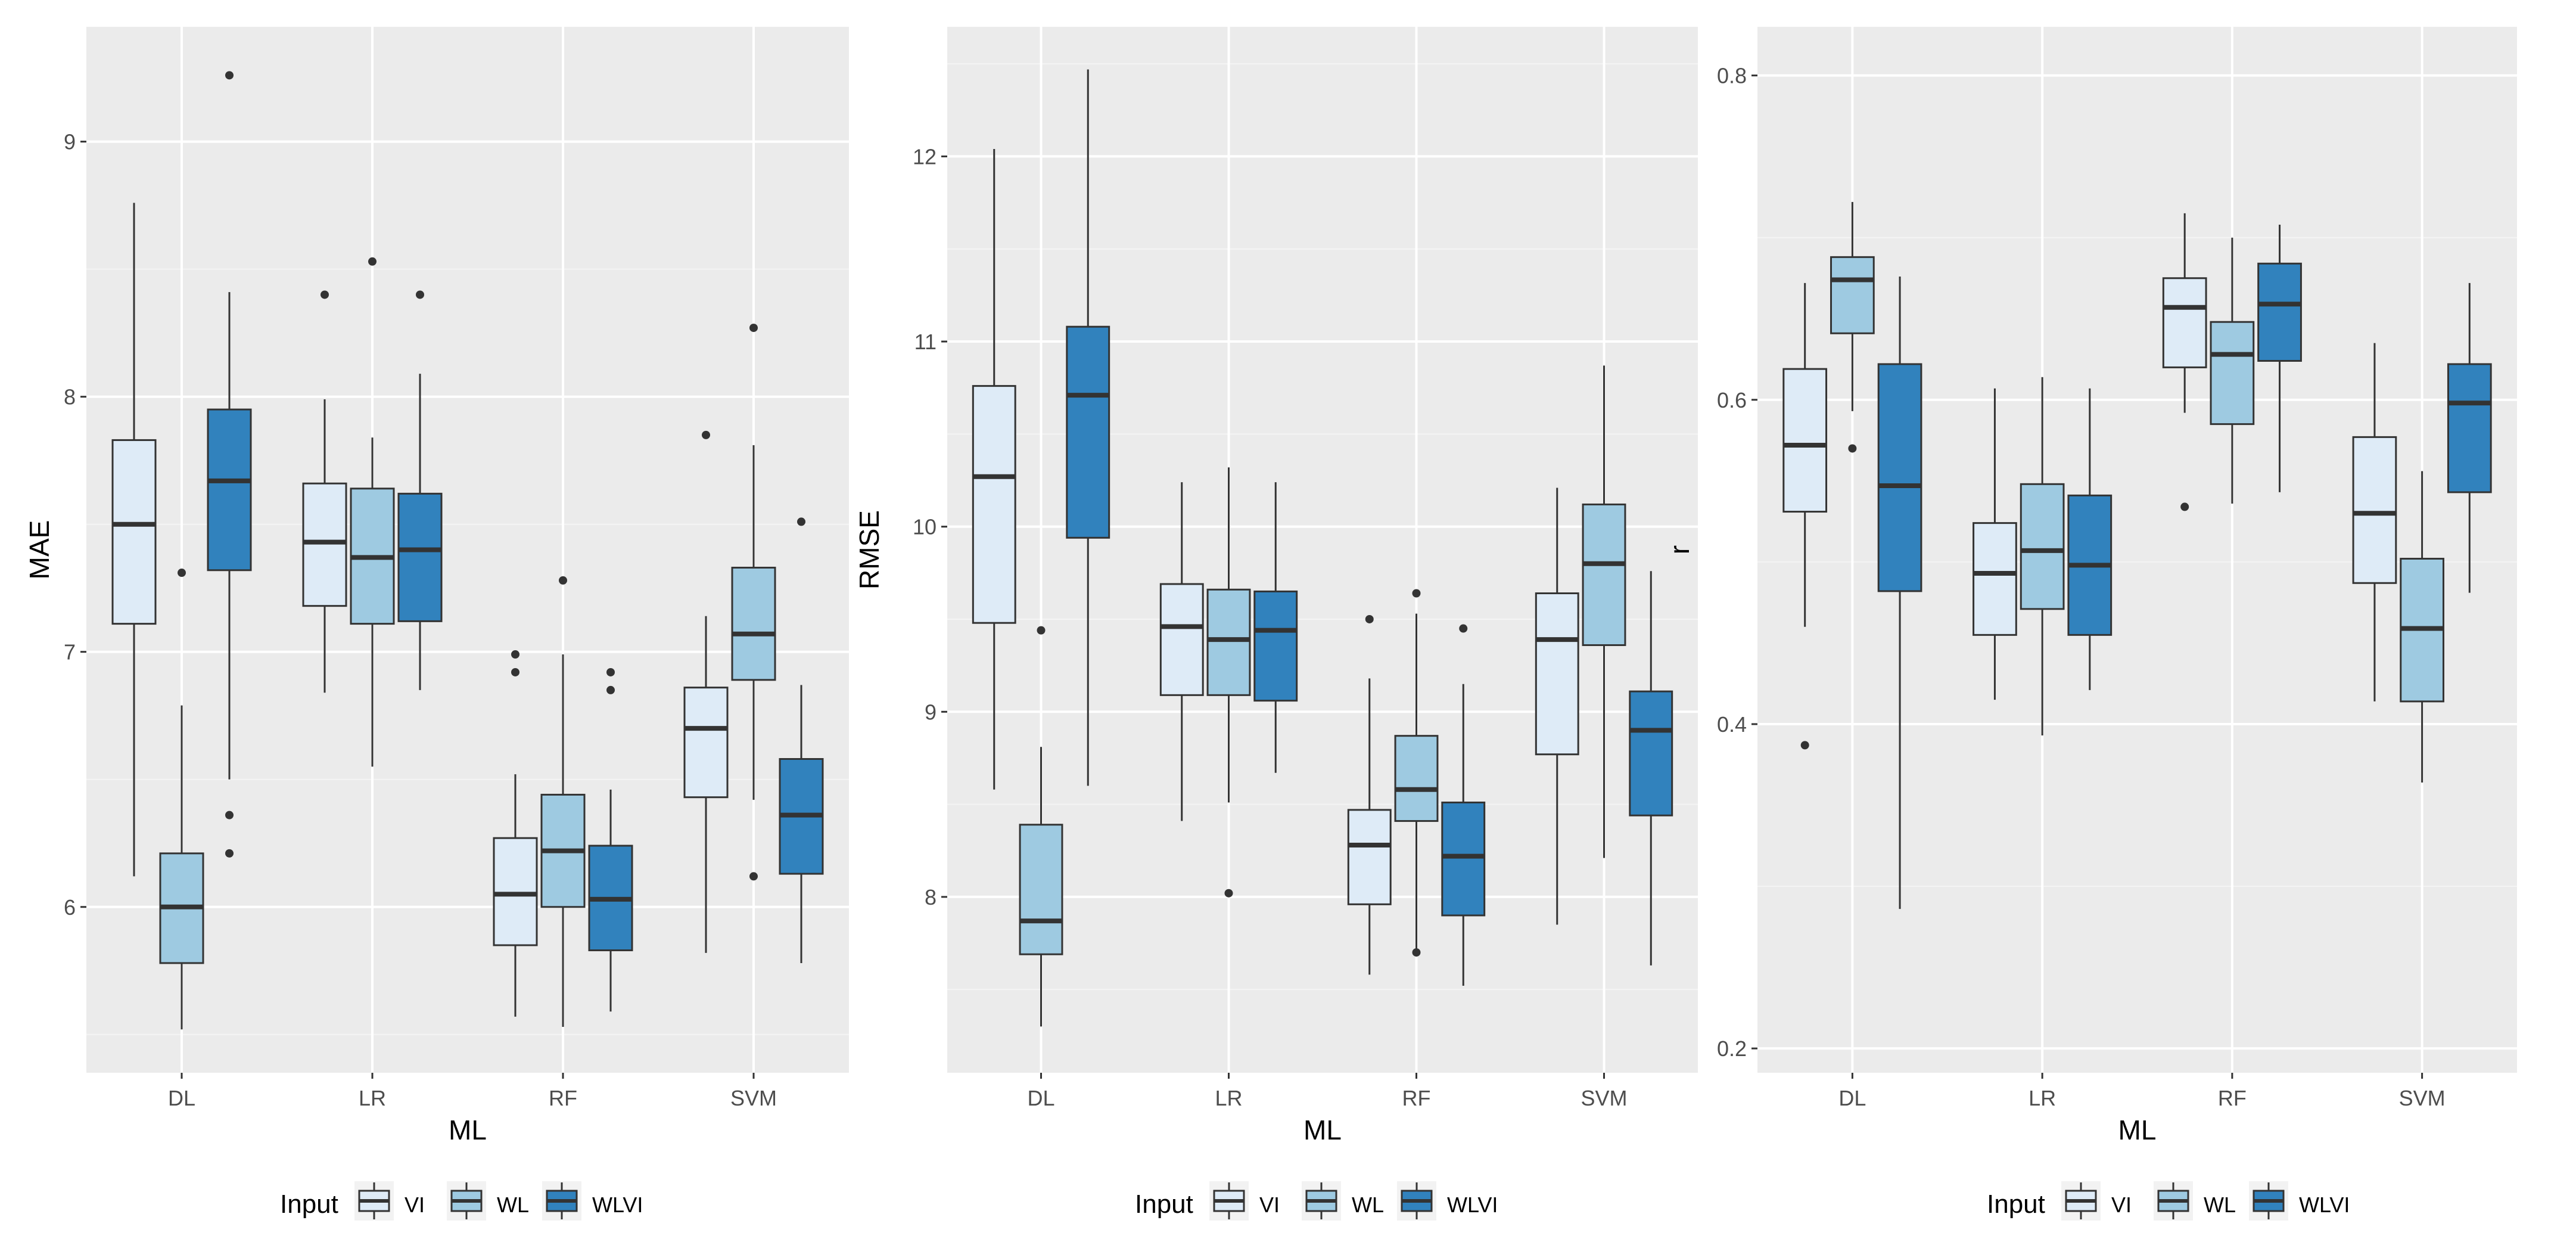  I want to click on legend-mae: Input VI WL WLVI, so click(461, 1201).